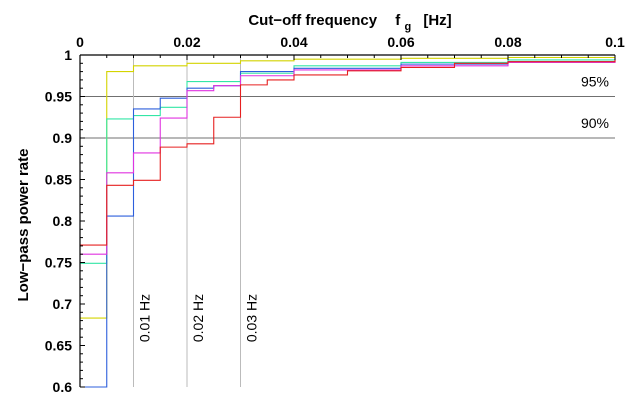 The height and width of the screenshot is (396, 630). What do you see at coordinates (615, 42) in the screenshot?
I see `x-tick-label: 0.1` at bounding box center [615, 42].